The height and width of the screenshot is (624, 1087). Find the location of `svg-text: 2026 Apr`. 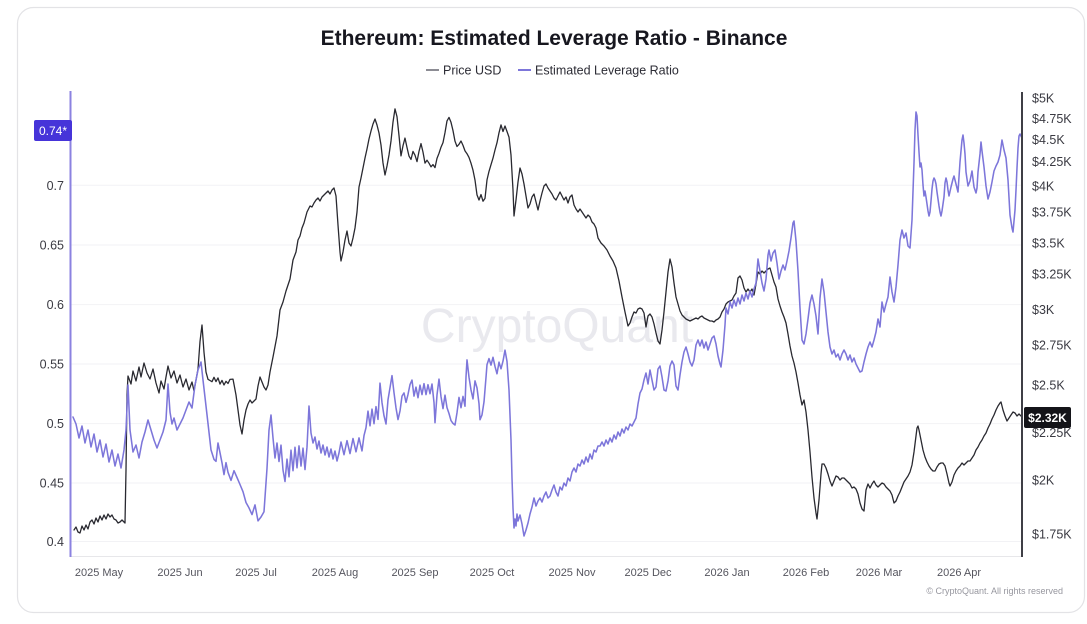

svg-text: 2026 Apr is located at coordinates (959, 573).